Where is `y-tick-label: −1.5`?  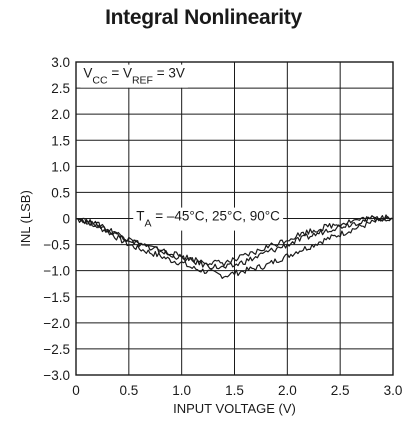
y-tick-label: −1.5 is located at coordinates (56, 297).